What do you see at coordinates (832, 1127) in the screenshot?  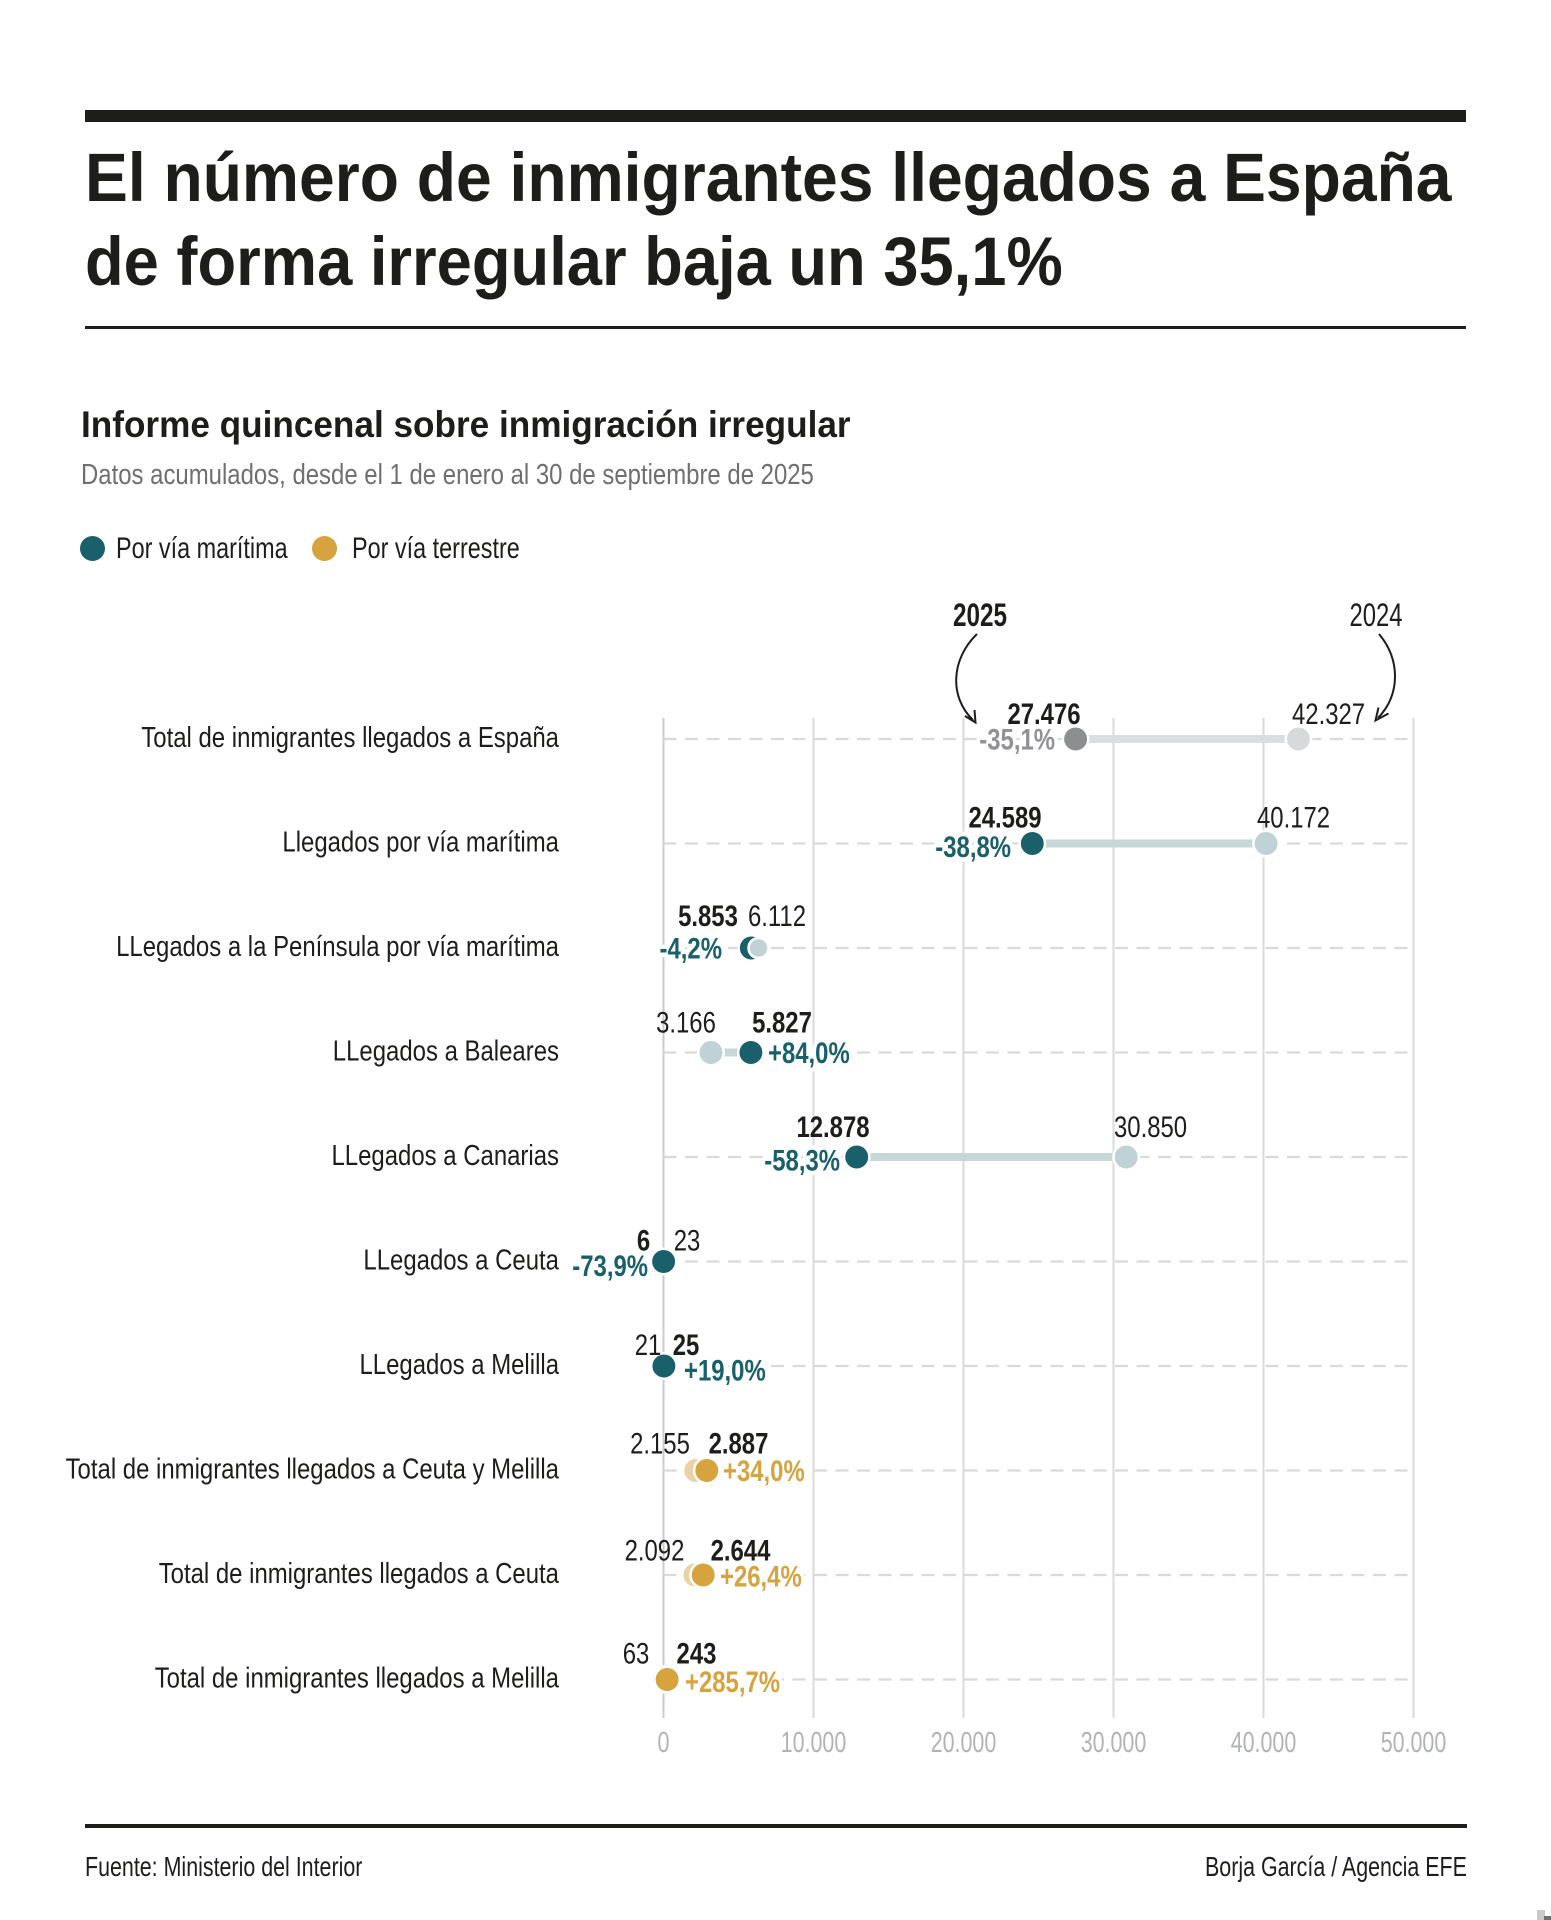 I see `svg-text: 12.878` at bounding box center [832, 1127].